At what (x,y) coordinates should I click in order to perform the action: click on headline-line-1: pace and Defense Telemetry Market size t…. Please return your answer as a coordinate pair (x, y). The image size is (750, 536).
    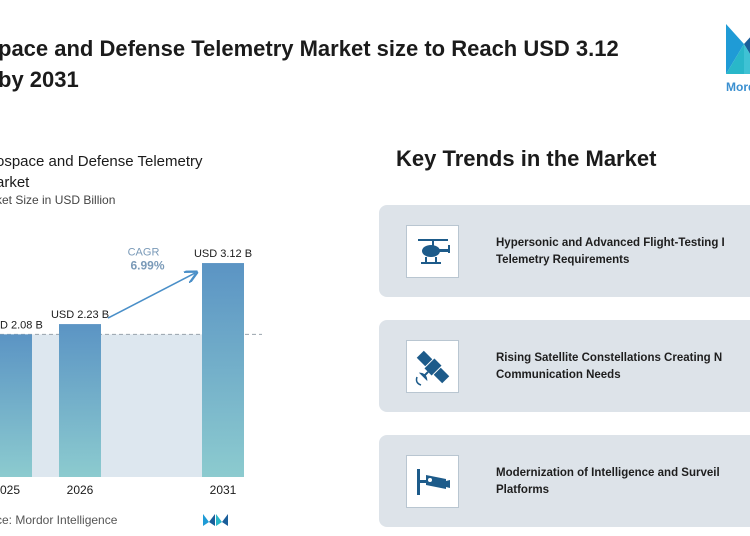
    Looking at the image, I should click on (309, 48).